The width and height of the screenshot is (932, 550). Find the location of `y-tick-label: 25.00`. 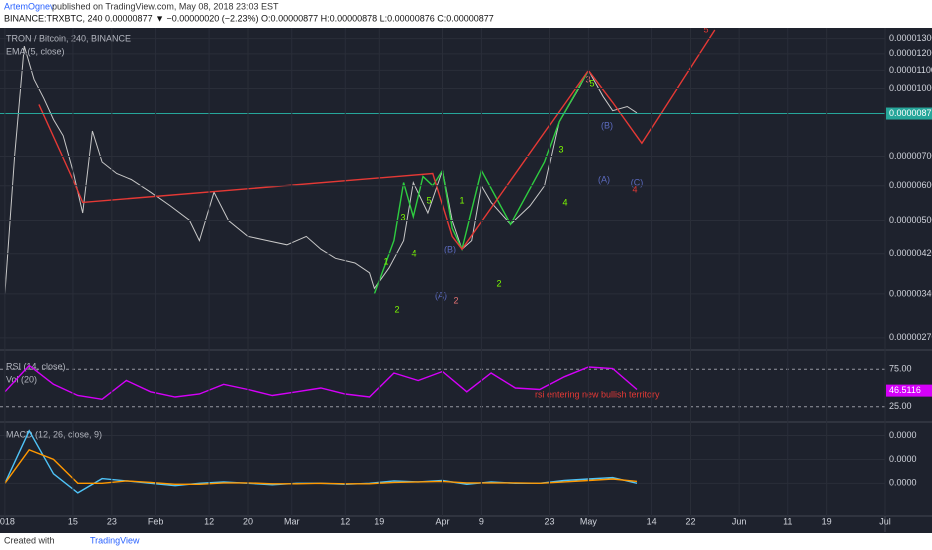

y-tick-label: 25.00 is located at coordinates (900, 406).